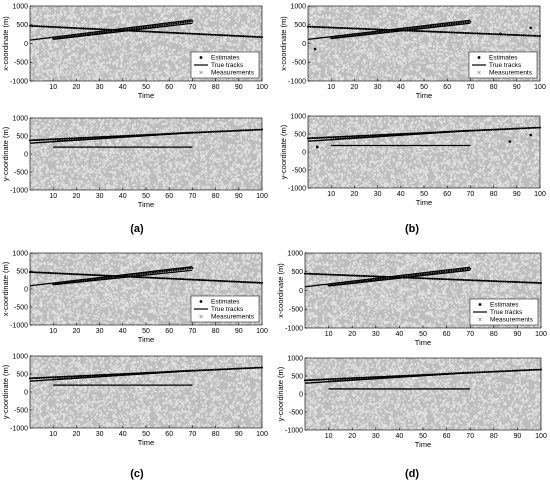 This screenshot has height=484, width=550. I want to click on legend-measurements-marker, so click(480, 319).